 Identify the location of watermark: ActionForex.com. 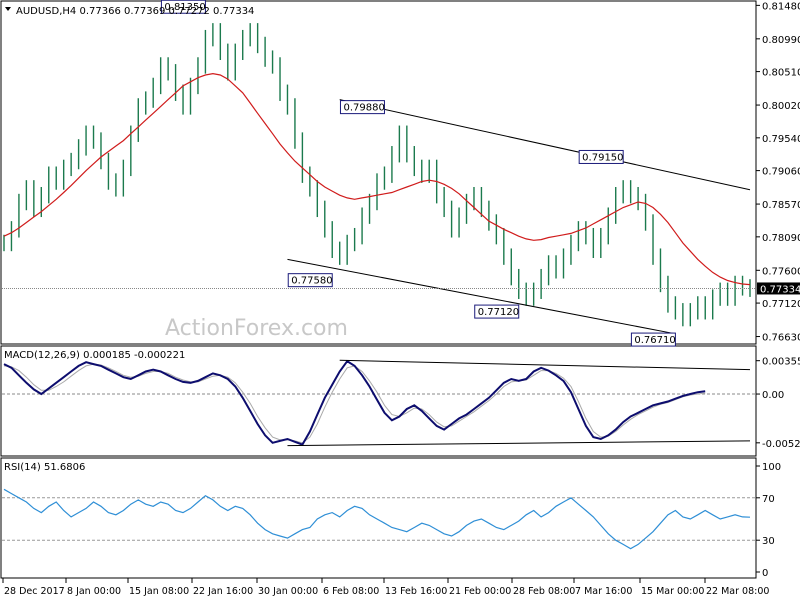
(256, 328).